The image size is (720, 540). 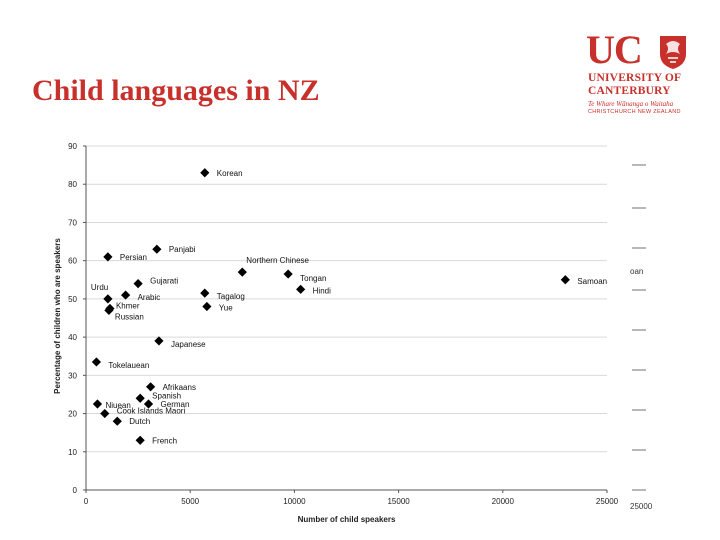 I want to click on data-point-label: Arabic, so click(x=149, y=297).